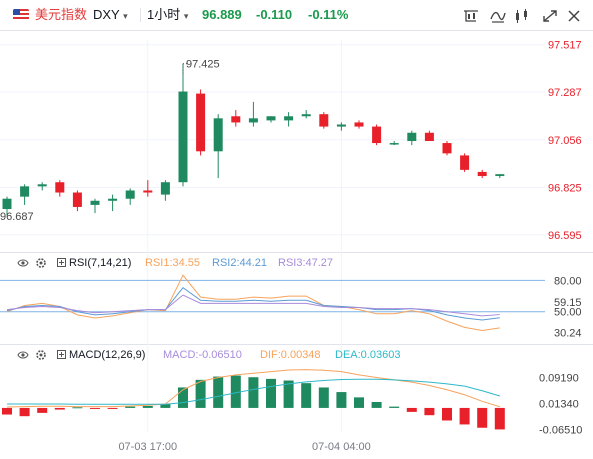  Describe the element at coordinates (164, 14) in the screenshot. I see `interval-label: 1小时` at that location.